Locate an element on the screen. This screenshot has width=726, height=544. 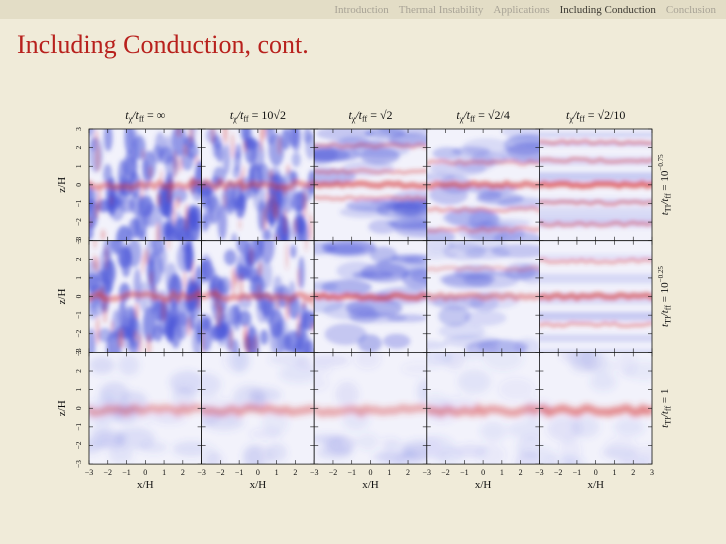
sim-panel-r1-c1 is located at coordinates (145, 185).